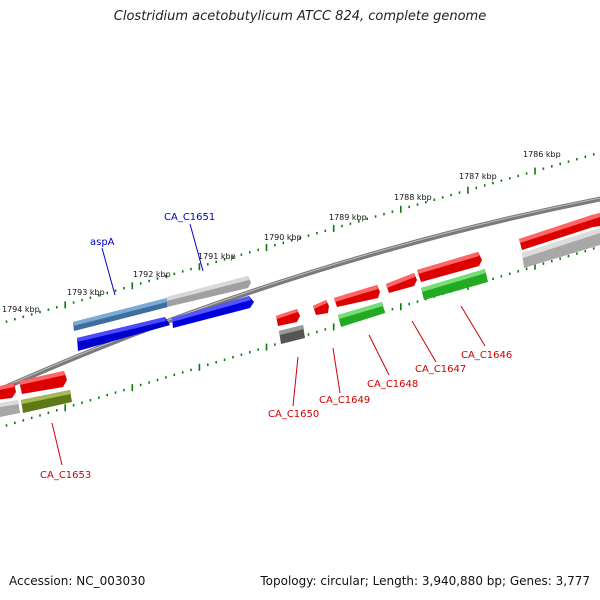  What do you see at coordinates (217, 256) in the screenshot?
I see `tick-label-1791: 1791 kbp` at bounding box center [217, 256].